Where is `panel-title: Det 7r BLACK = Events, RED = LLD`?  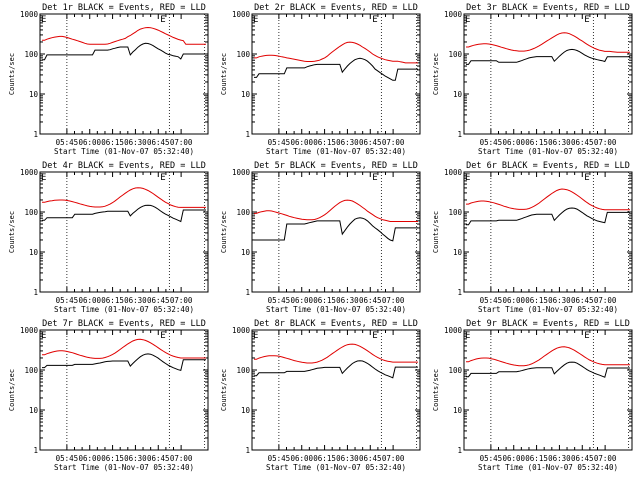 panel-title: Det 7r BLACK = Events, RED = LLD is located at coordinates (124, 324).